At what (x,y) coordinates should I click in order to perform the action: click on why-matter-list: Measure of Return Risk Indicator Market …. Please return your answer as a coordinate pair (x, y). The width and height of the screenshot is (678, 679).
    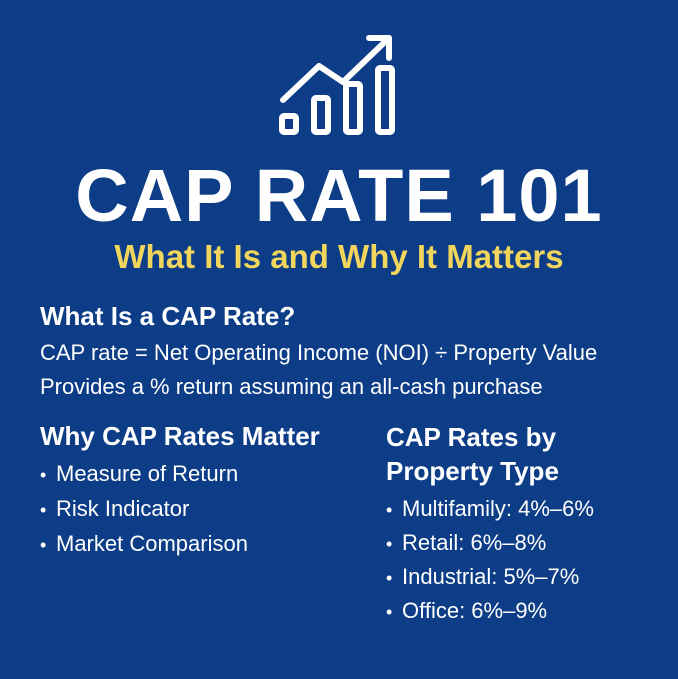
    Looking at the image, I should click on (144, 511).